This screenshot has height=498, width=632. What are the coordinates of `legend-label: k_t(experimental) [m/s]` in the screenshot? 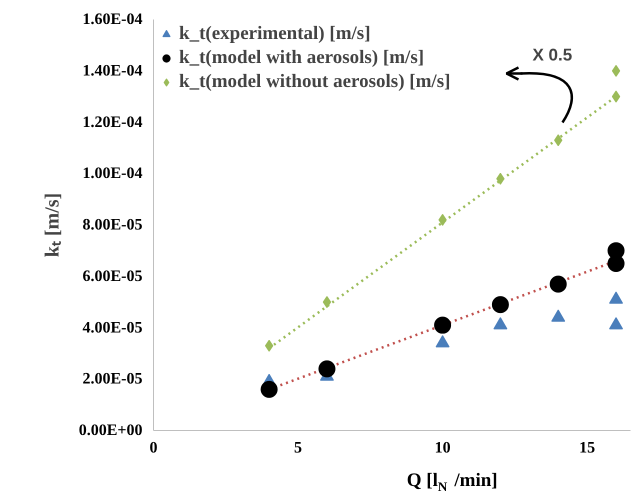 It's located at (275, 34).